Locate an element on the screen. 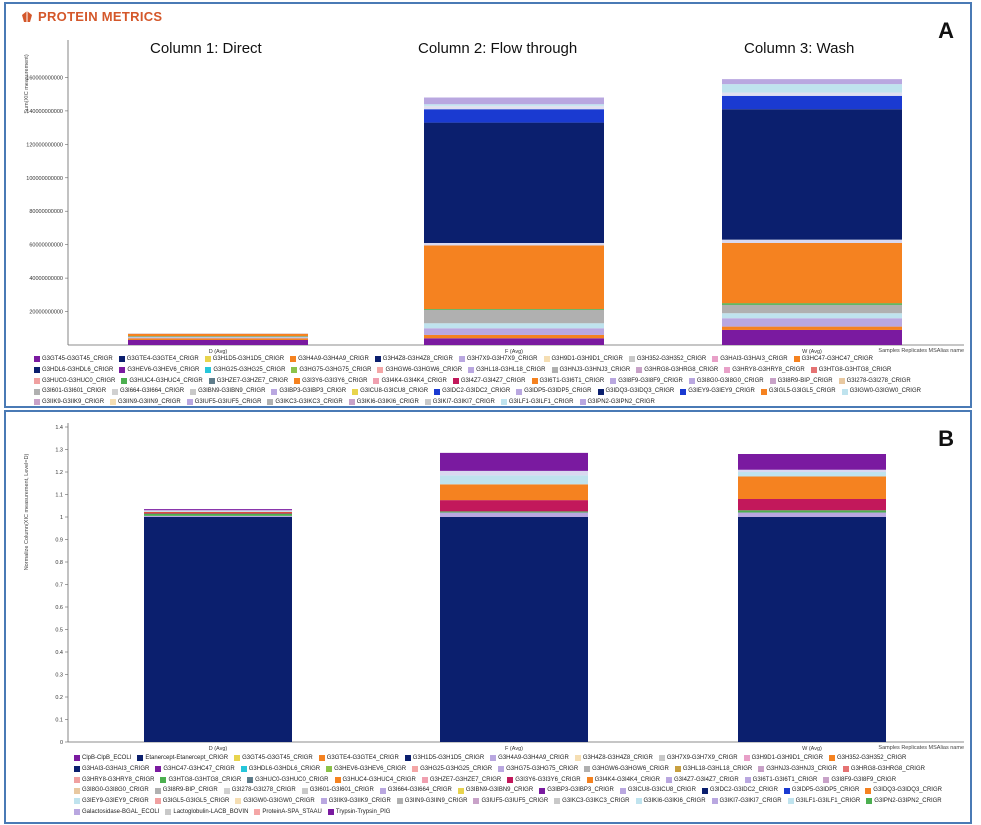 The height and width of the screenshot is (825, 981). legend-item: G3HG75-G3HG75_CRIGR is located at coordinates (538, 769).